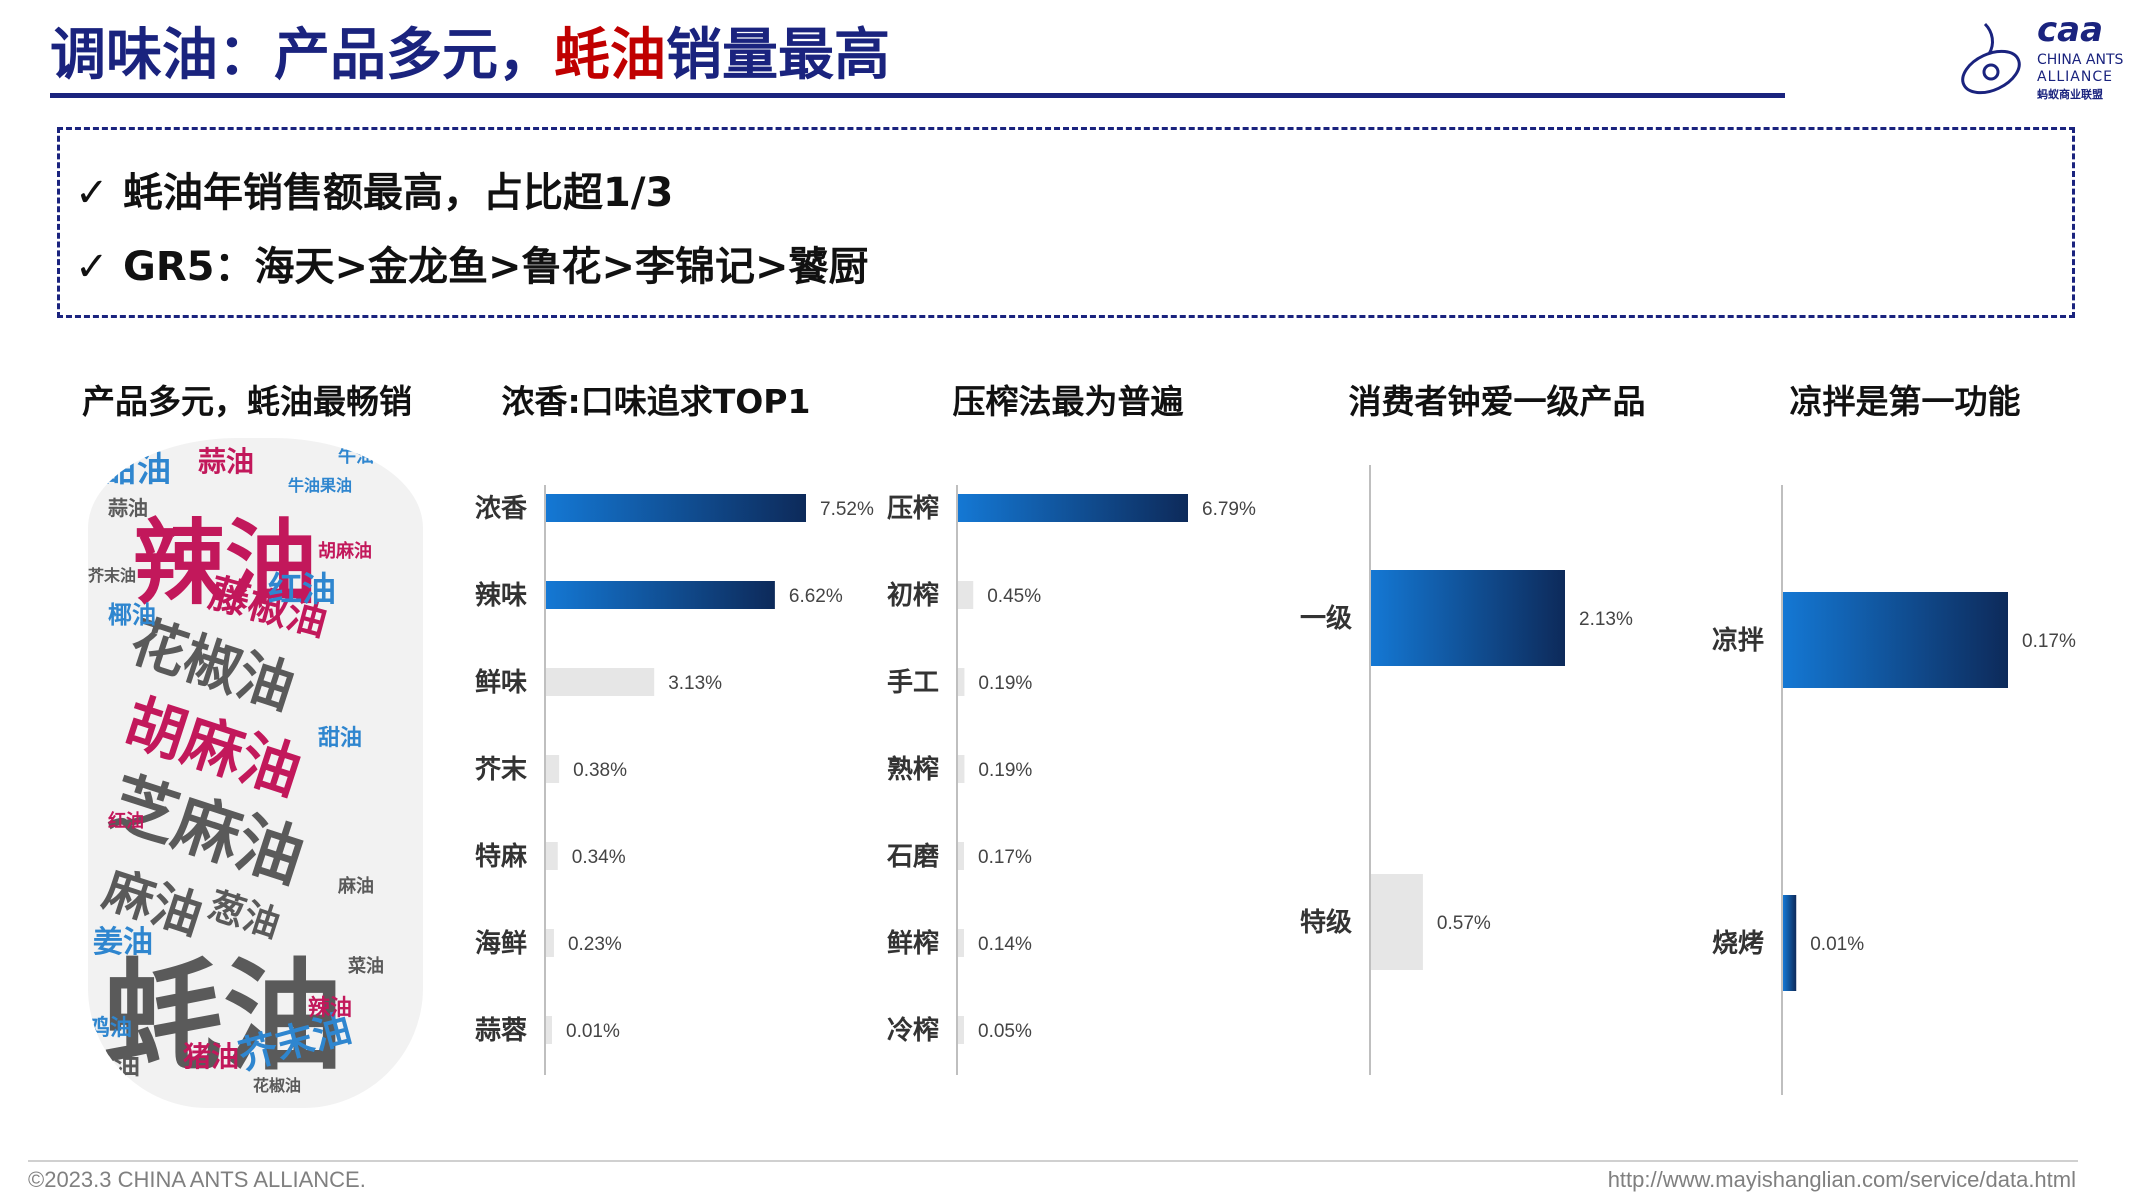  Describe the element at coordinates (110, 1028) in the screenshot. I see `wordcloud-word: 鸡油` at that location.